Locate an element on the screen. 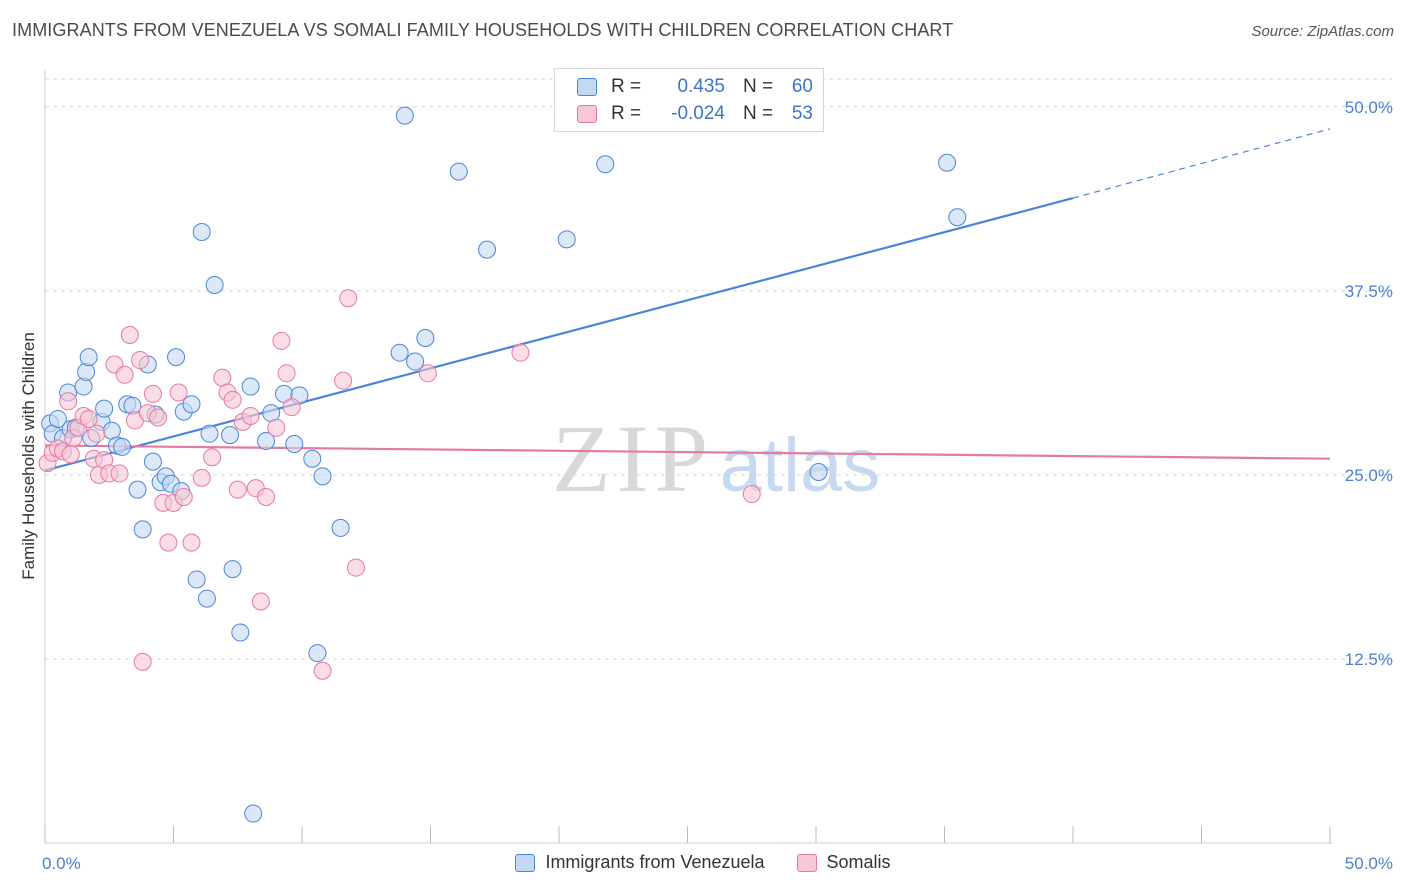  legend-label: Immigrants from Venezuela is located at coordinates (655, 862).